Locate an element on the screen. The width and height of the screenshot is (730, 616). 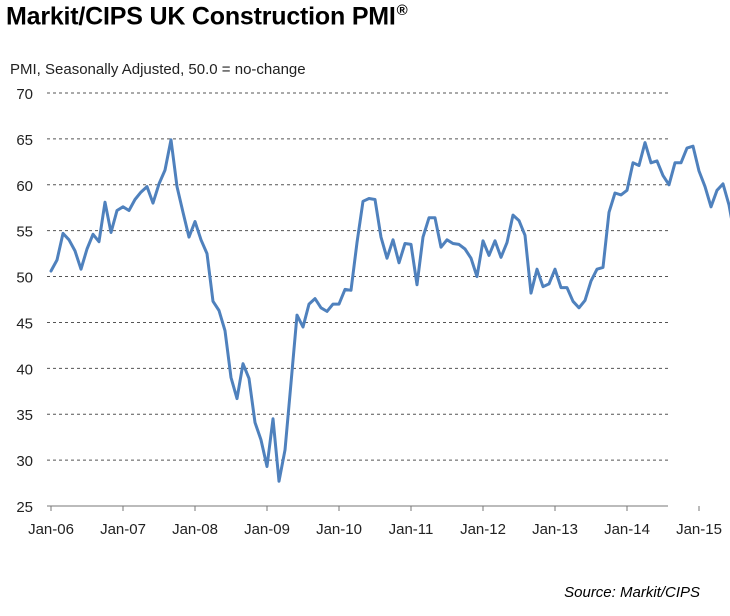
y-tick-label-30: 30 is located at coordinates (24, 461).